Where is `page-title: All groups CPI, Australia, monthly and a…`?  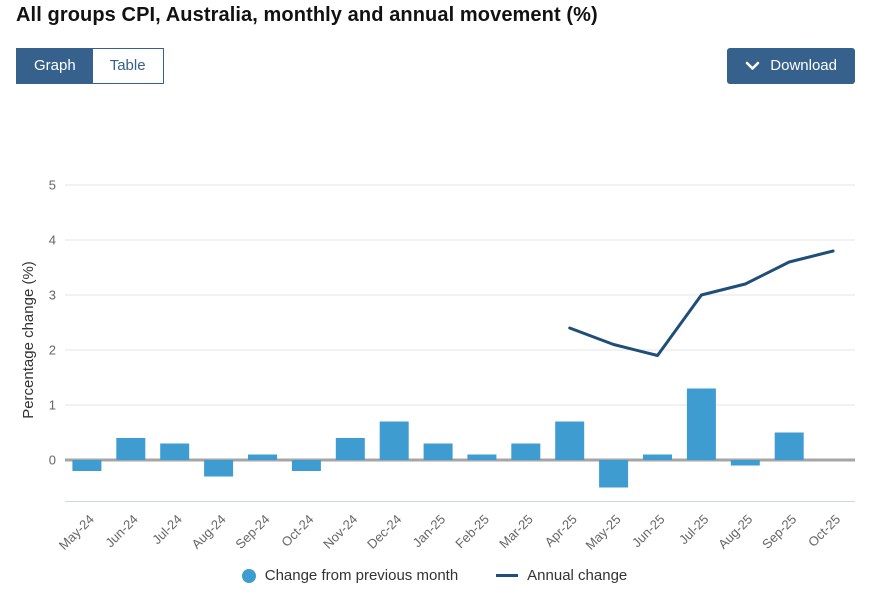 page-title: All groups CPI, Australia, monthly and a… is located at coordinates (307, 15).